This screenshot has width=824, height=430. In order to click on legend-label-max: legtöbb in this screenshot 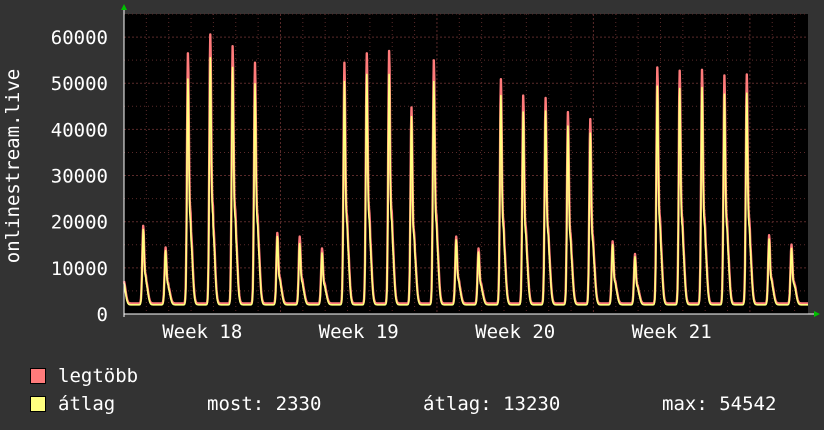, I will do `click(98, 376)`.